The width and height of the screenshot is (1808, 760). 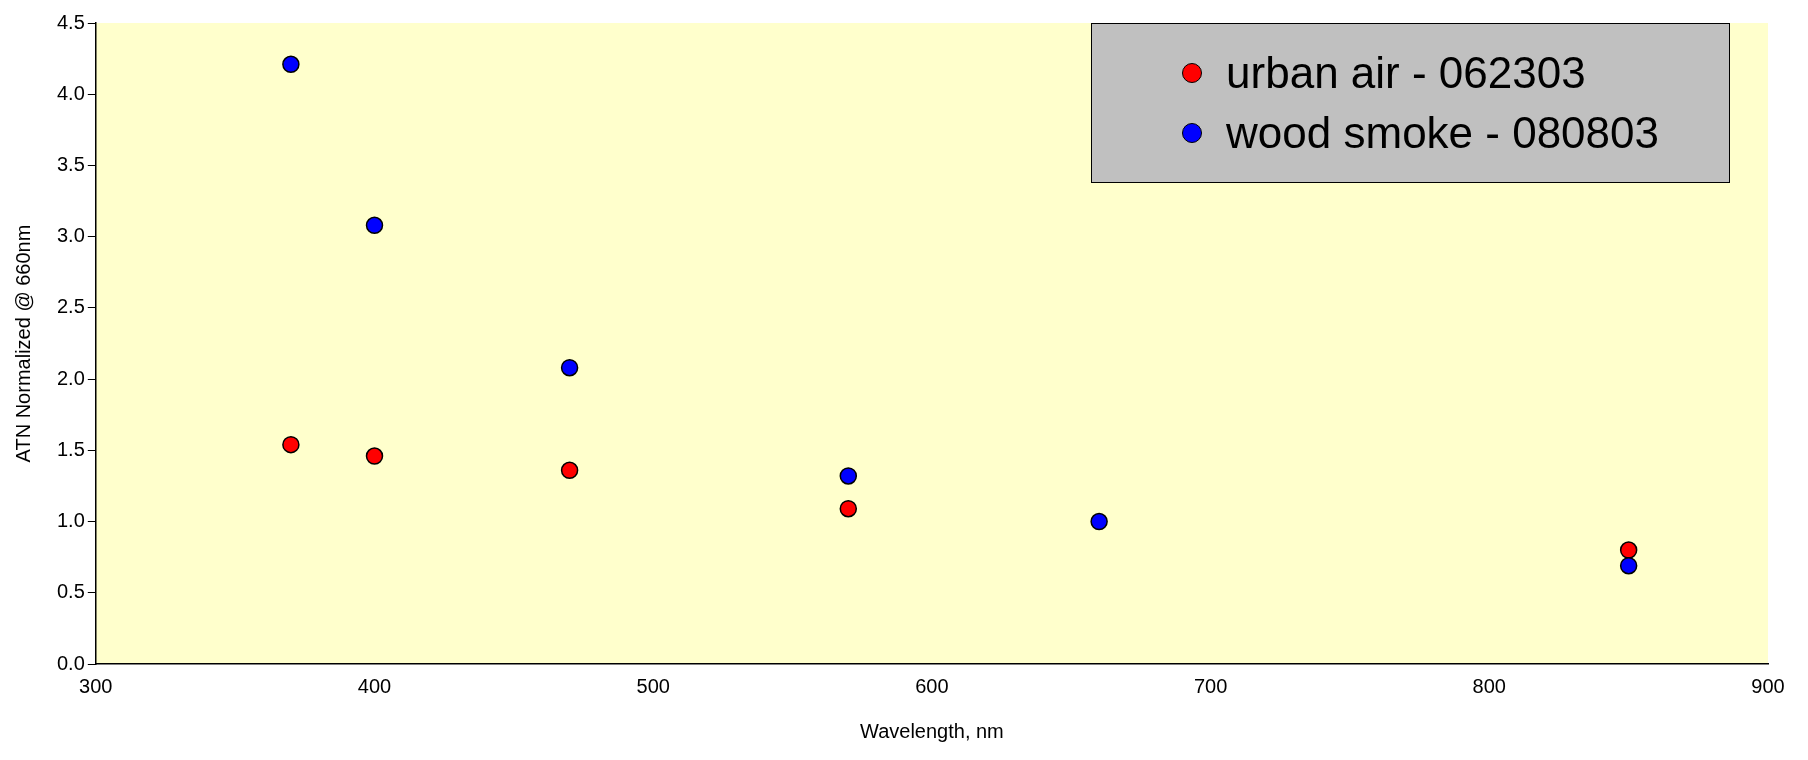 What do you see at coordinates (1406, 73) in the screenshot?
I see `legend-label: urban air - 062303` at bounding box center [1406, 73].